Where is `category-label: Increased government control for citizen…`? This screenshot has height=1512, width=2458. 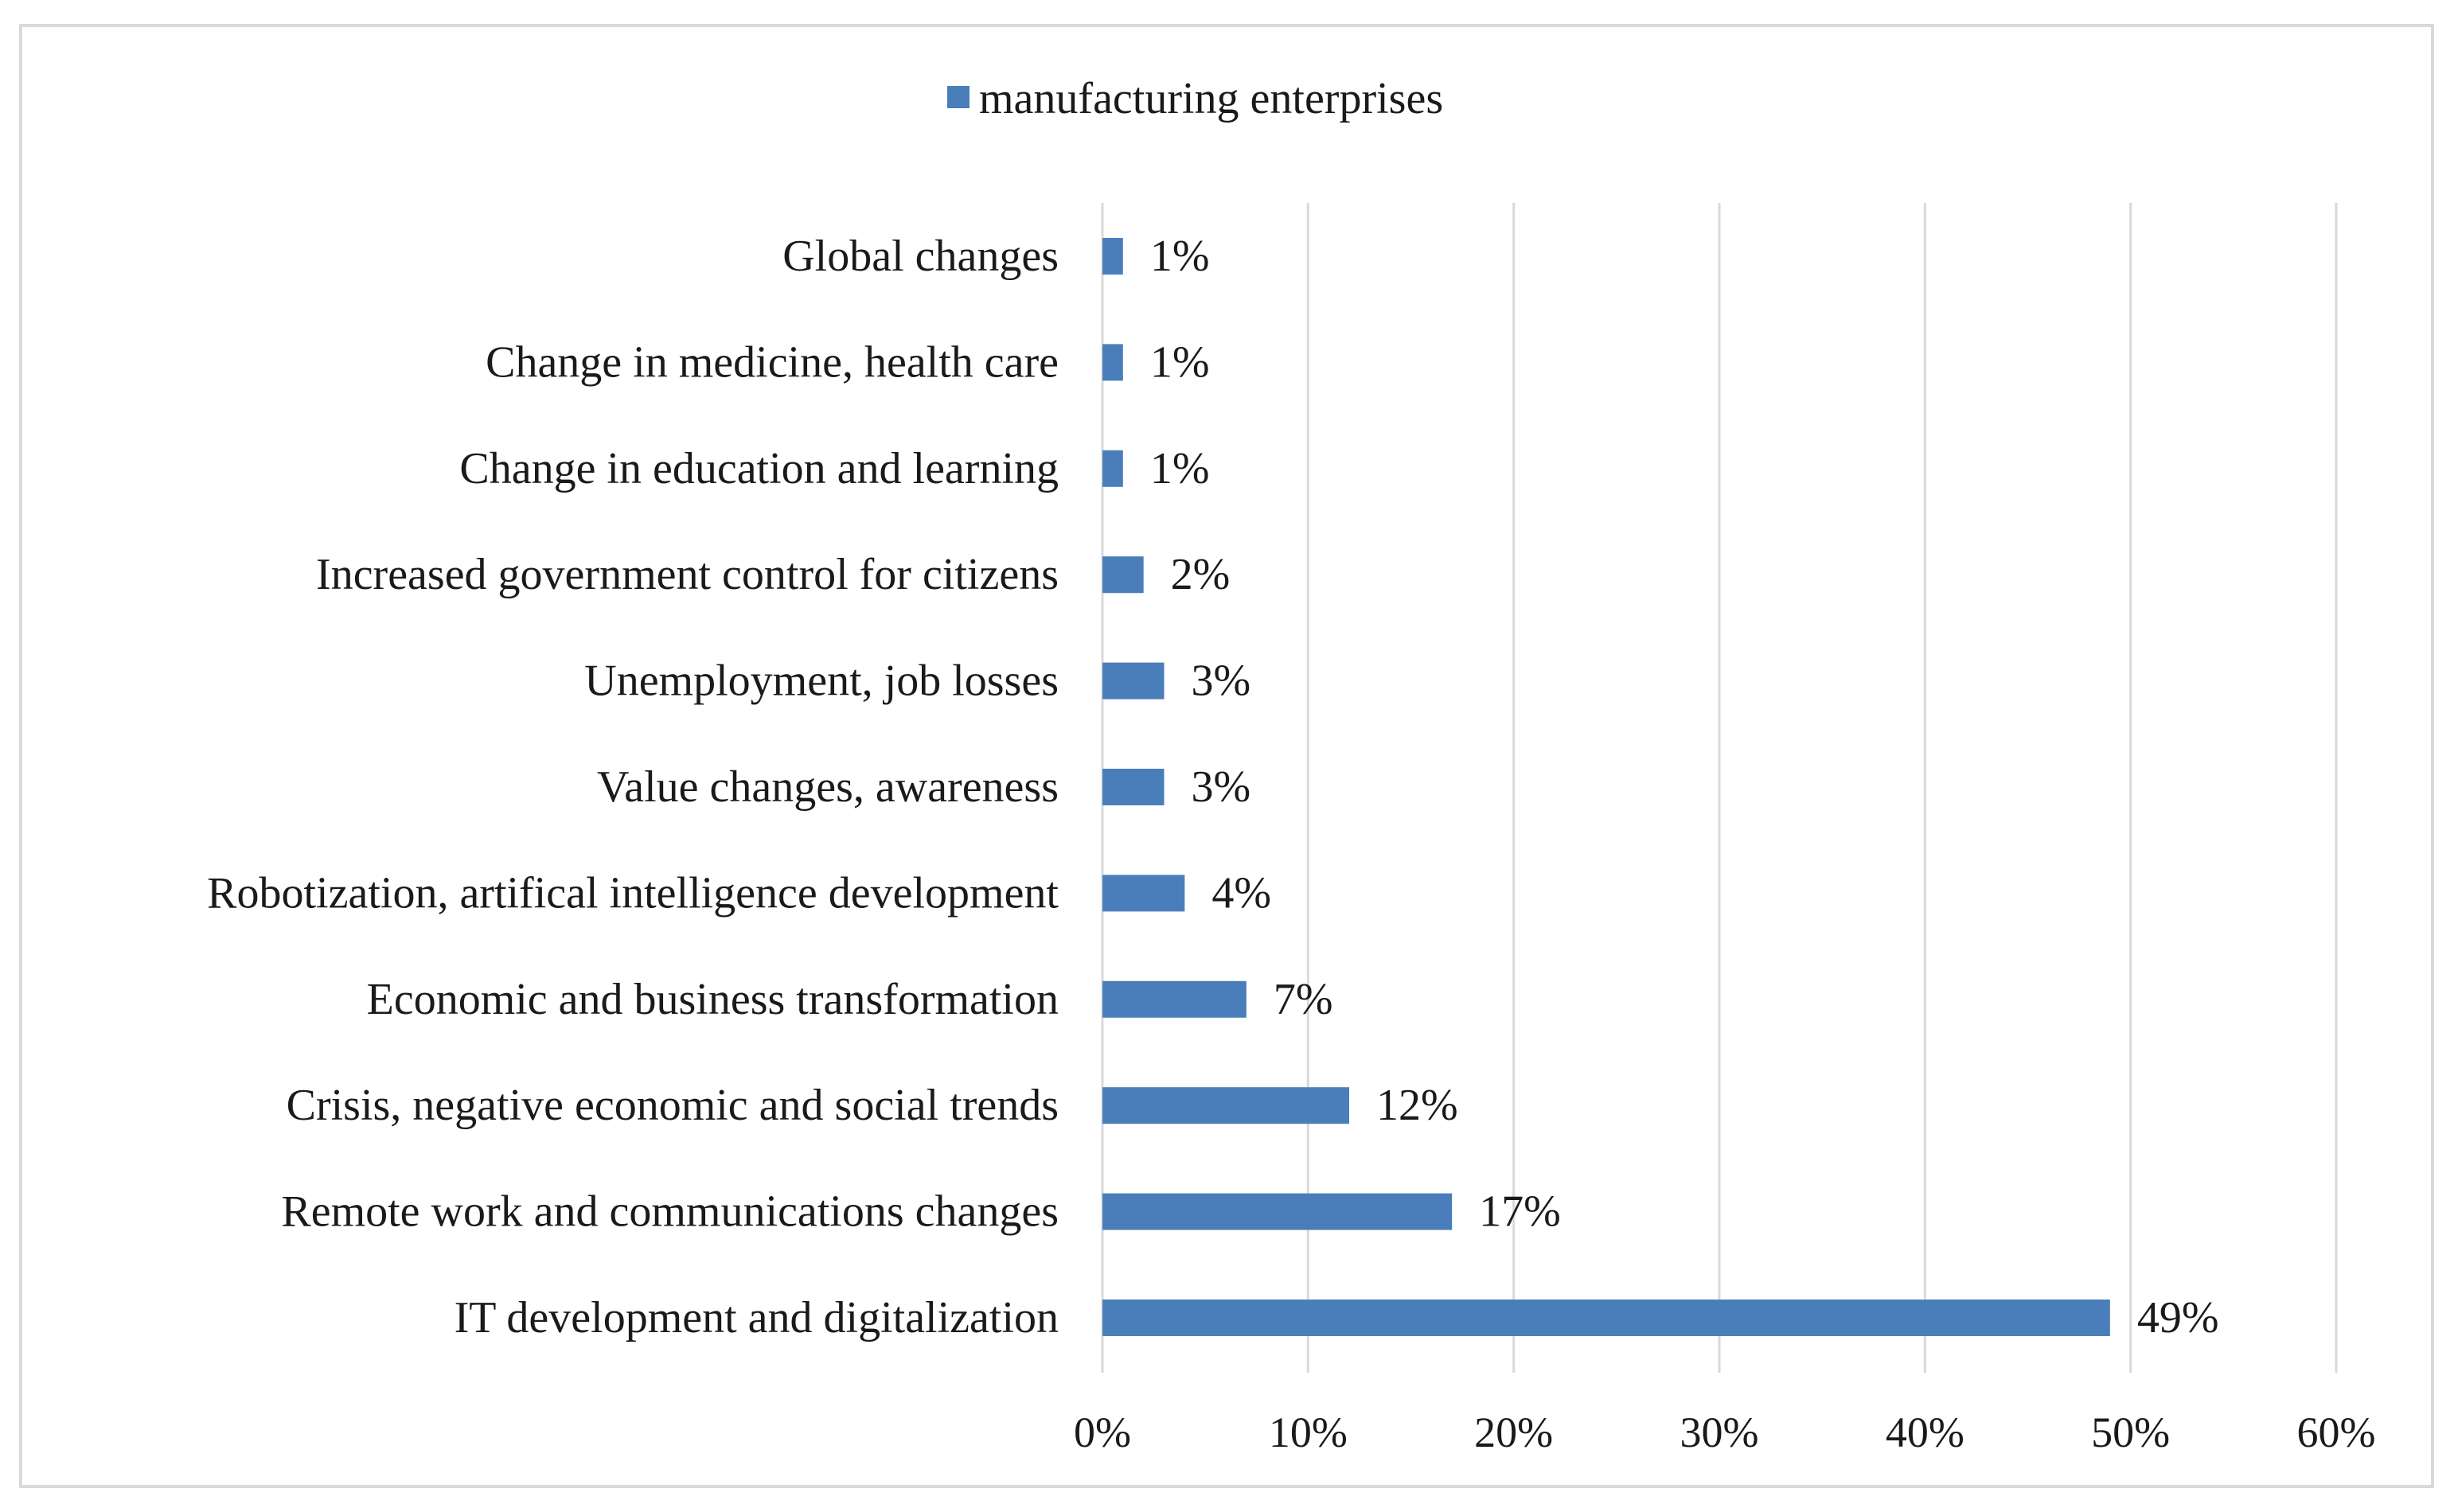 category-label: Increased government control for citizen… is located at coordinates (688, 574).